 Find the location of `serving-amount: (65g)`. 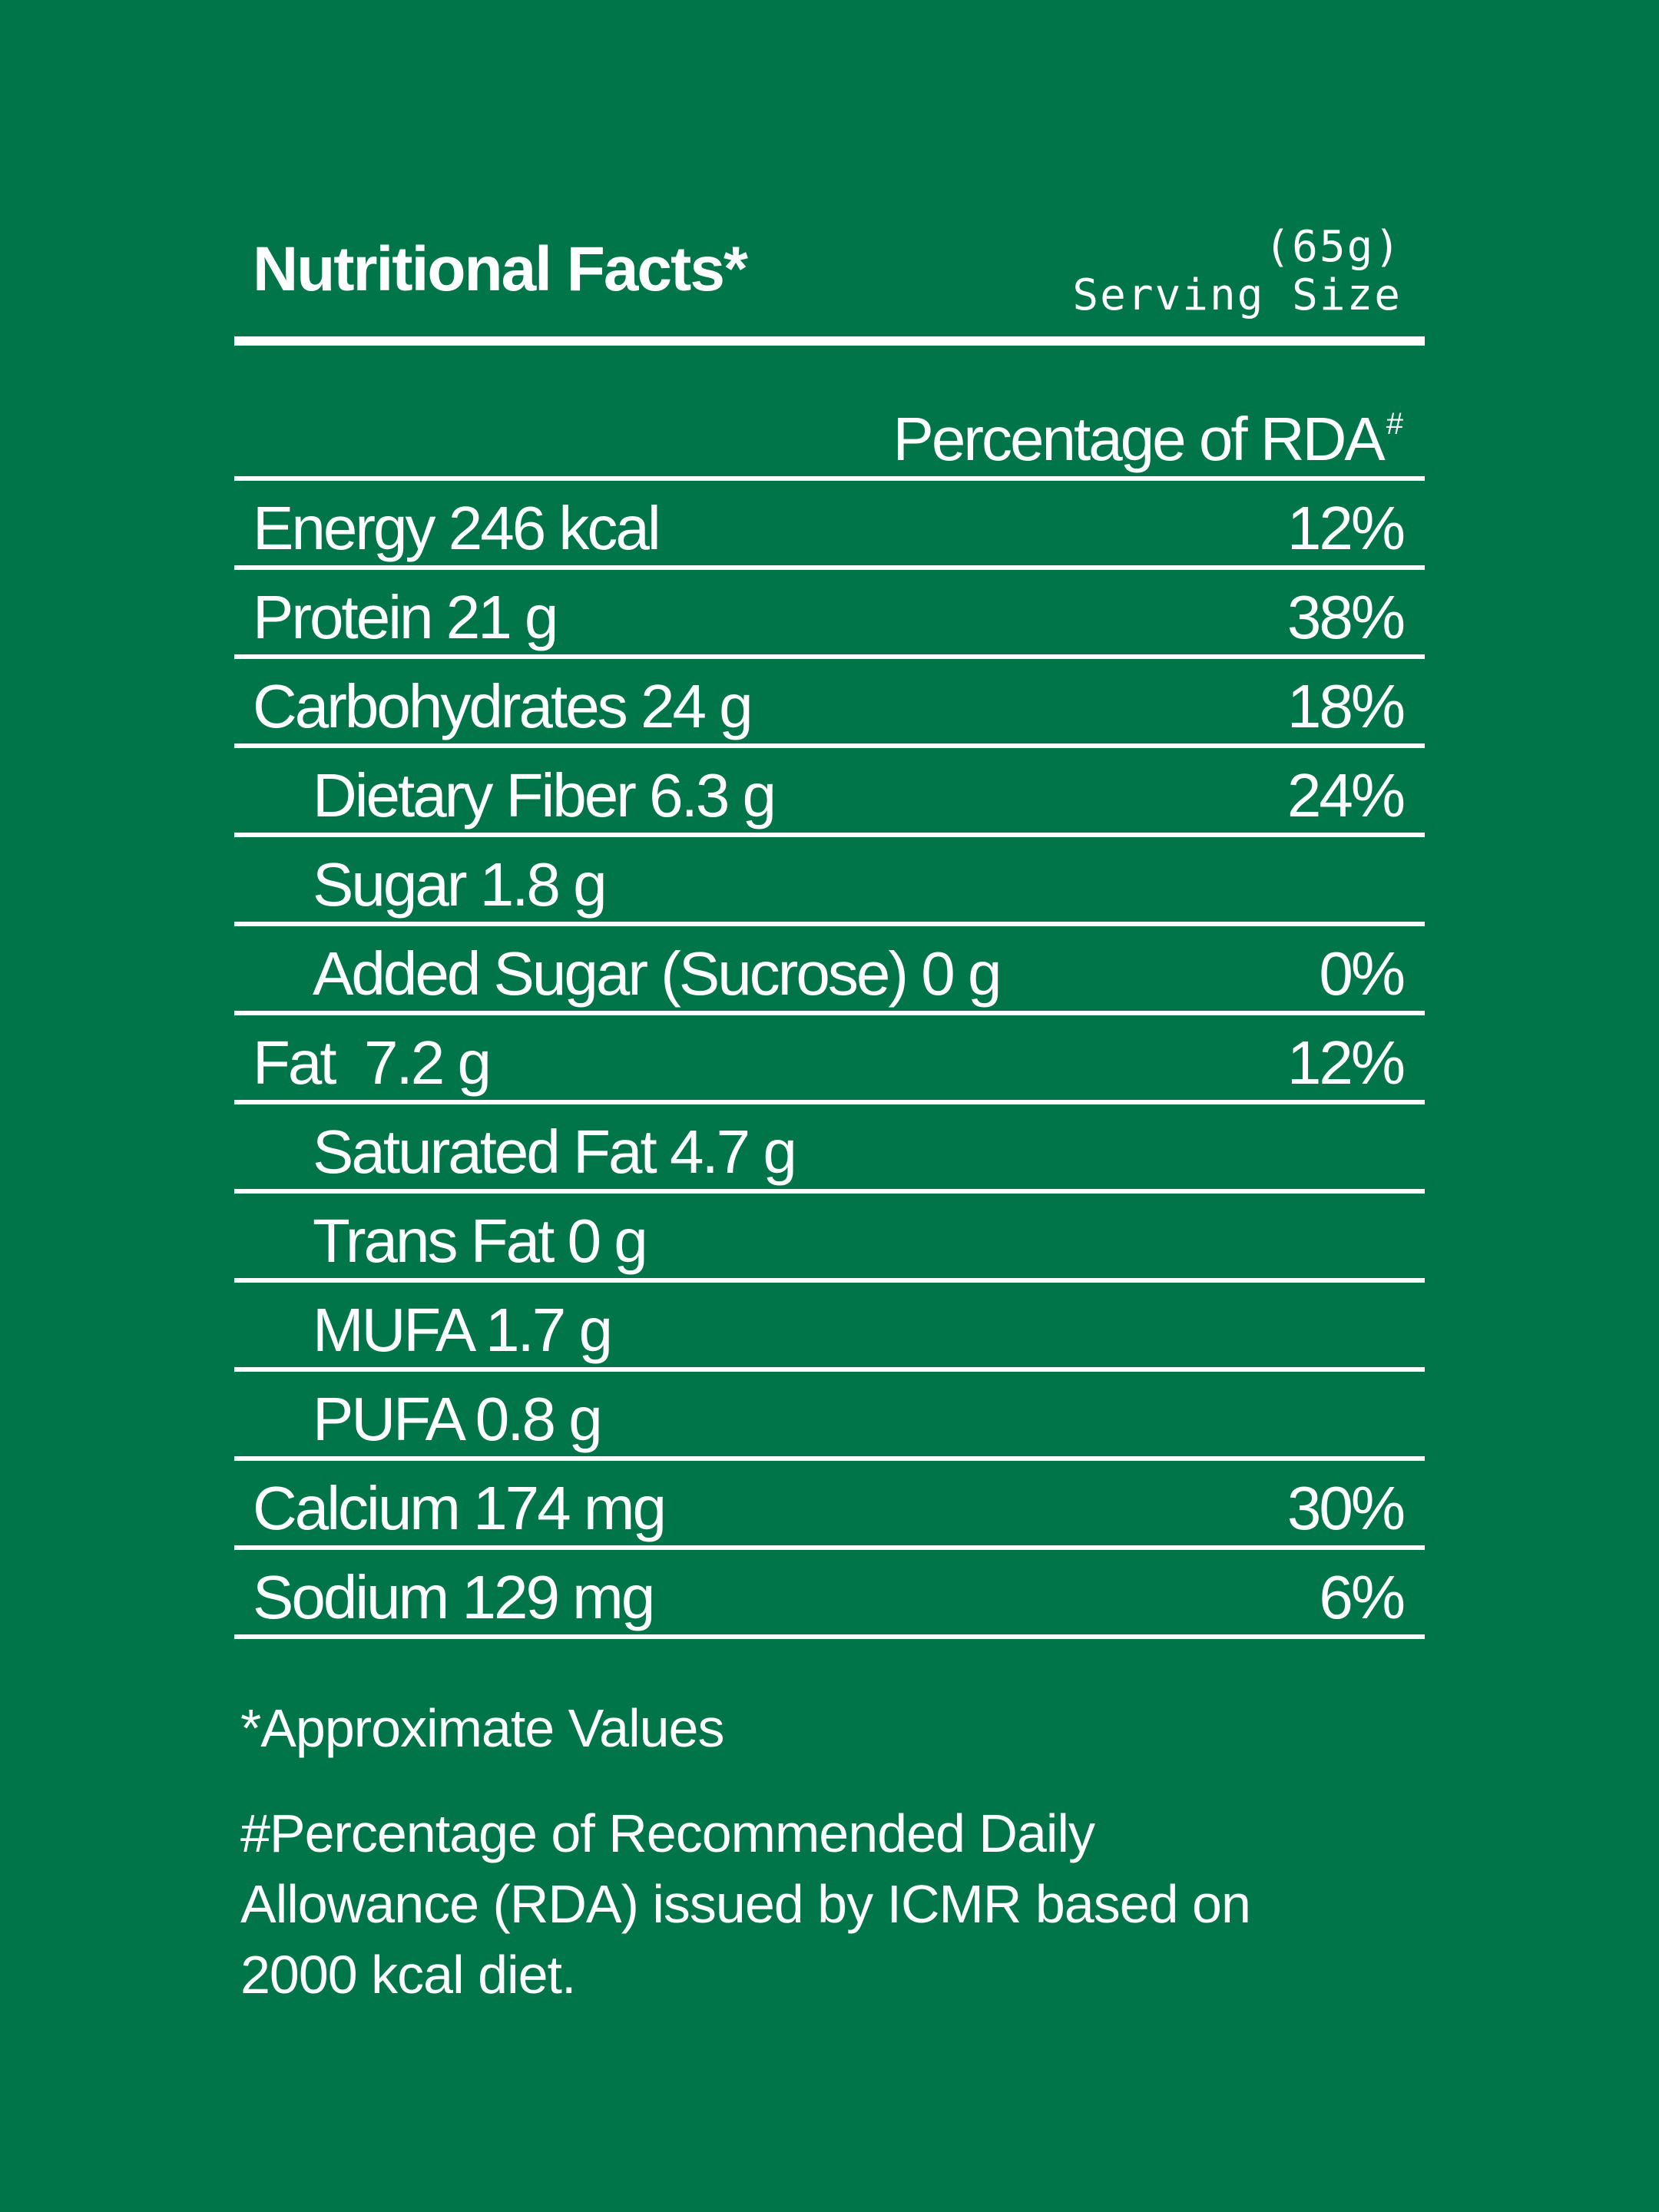

serving-amount: (65g) is located at coordinates (1333, 247).